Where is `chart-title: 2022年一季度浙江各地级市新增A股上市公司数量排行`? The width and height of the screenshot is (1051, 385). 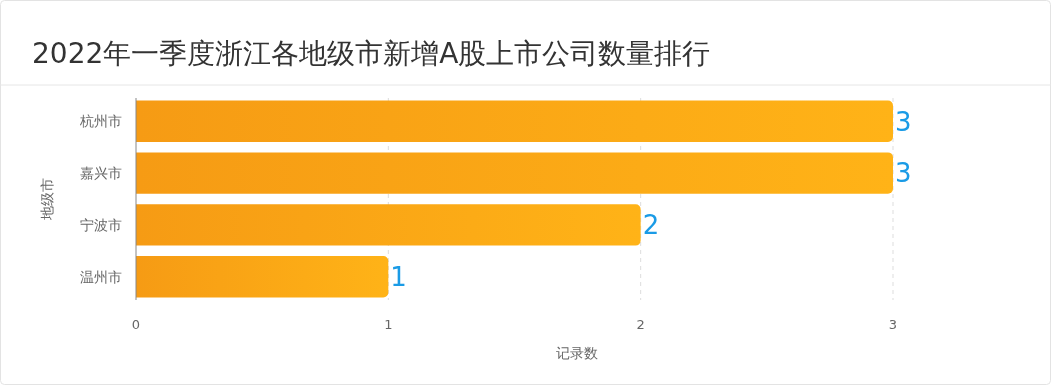
chart-title: 2022年一季度浙江各地级市新增A股上市公司数量排行 is located at coordinates (371, 53).